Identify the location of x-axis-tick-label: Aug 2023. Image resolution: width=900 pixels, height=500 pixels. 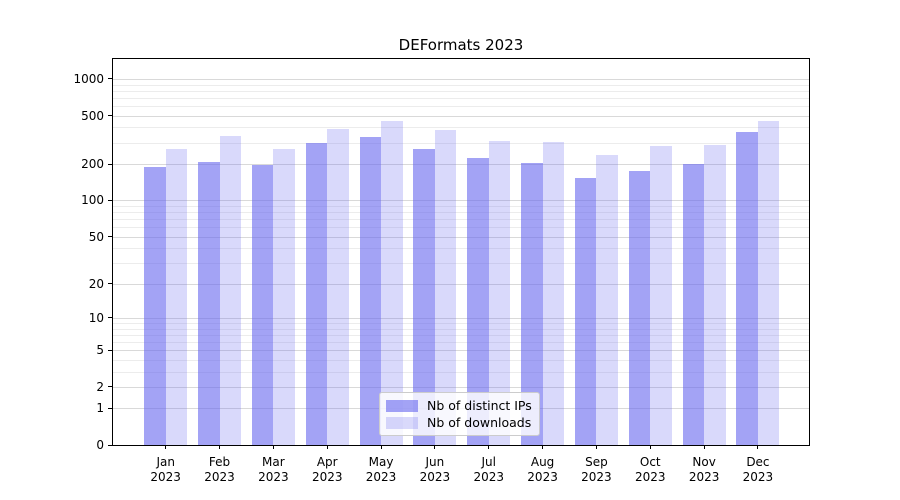
(543, 470).